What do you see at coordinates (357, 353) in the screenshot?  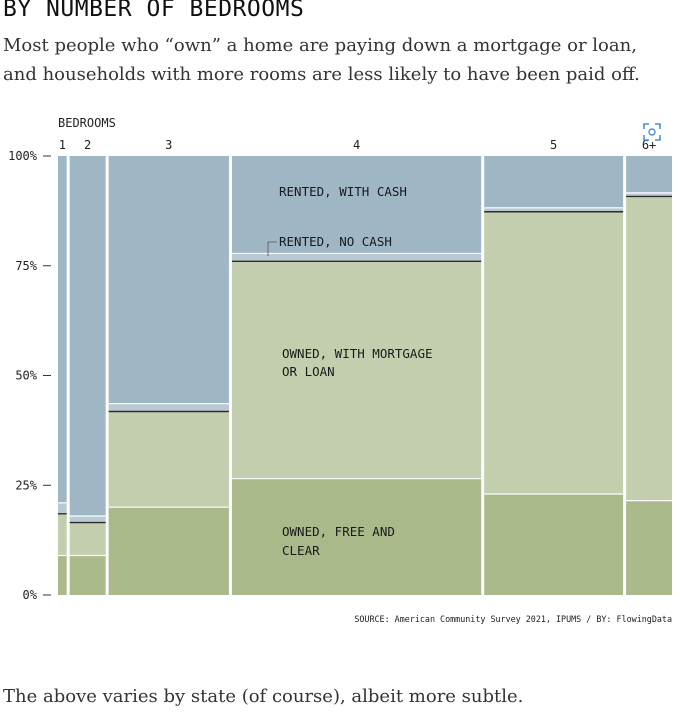 I see `segment-label: OWNED, WITH MORTGAGE` at bounding box center [357, 353].